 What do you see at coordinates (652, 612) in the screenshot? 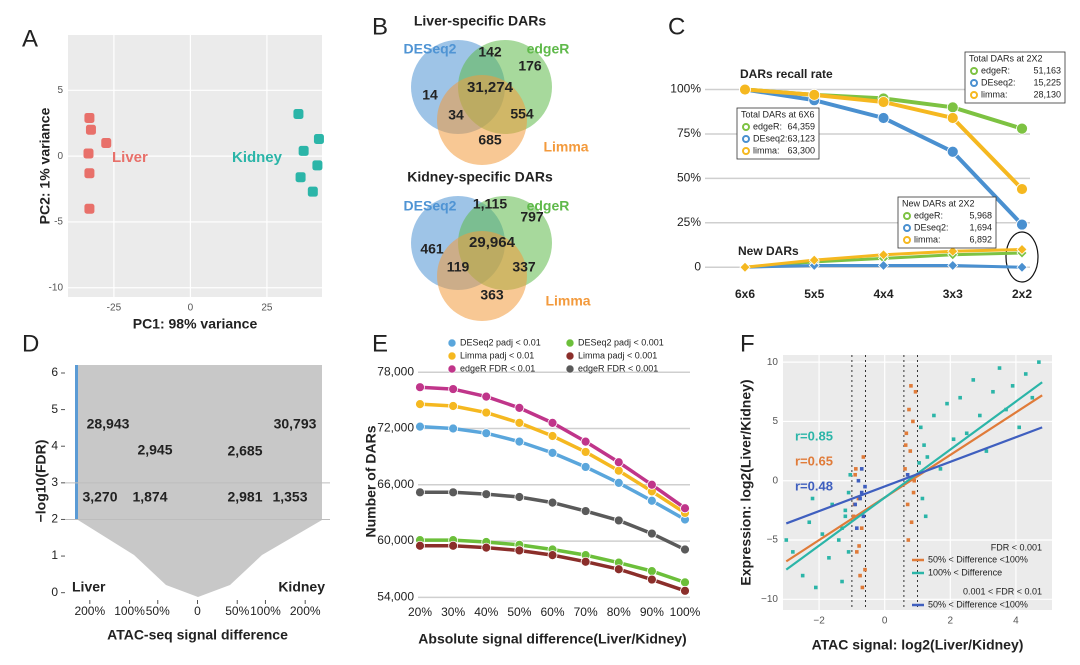
I see `x-tick-label: 90%` at bounding box center [652, 612].